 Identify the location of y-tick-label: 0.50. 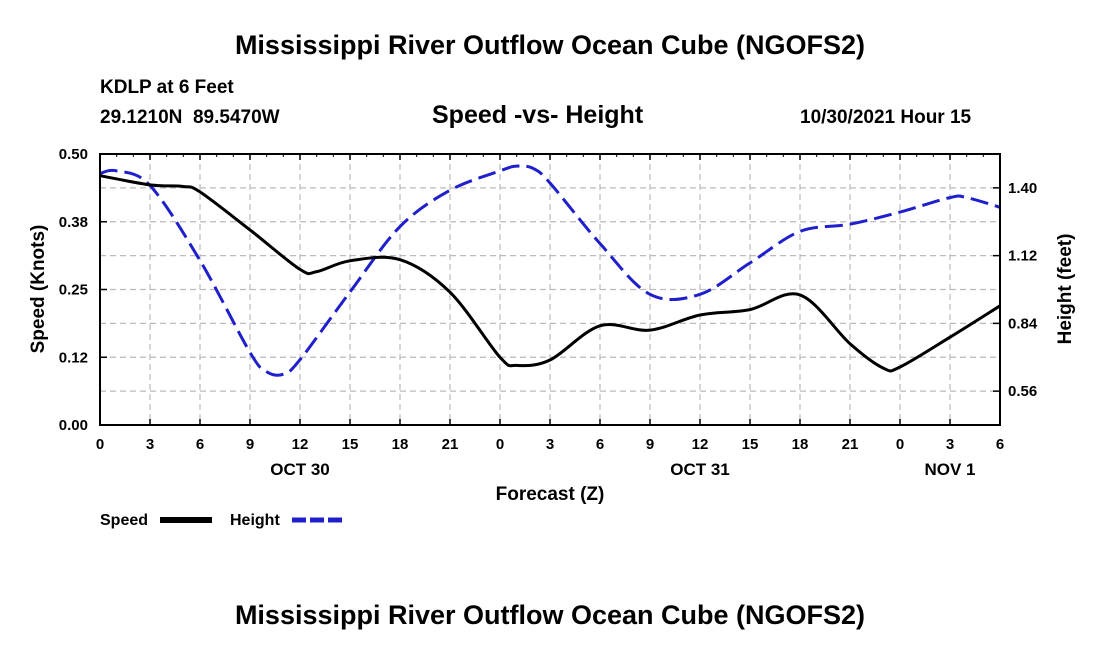
(73, 154).